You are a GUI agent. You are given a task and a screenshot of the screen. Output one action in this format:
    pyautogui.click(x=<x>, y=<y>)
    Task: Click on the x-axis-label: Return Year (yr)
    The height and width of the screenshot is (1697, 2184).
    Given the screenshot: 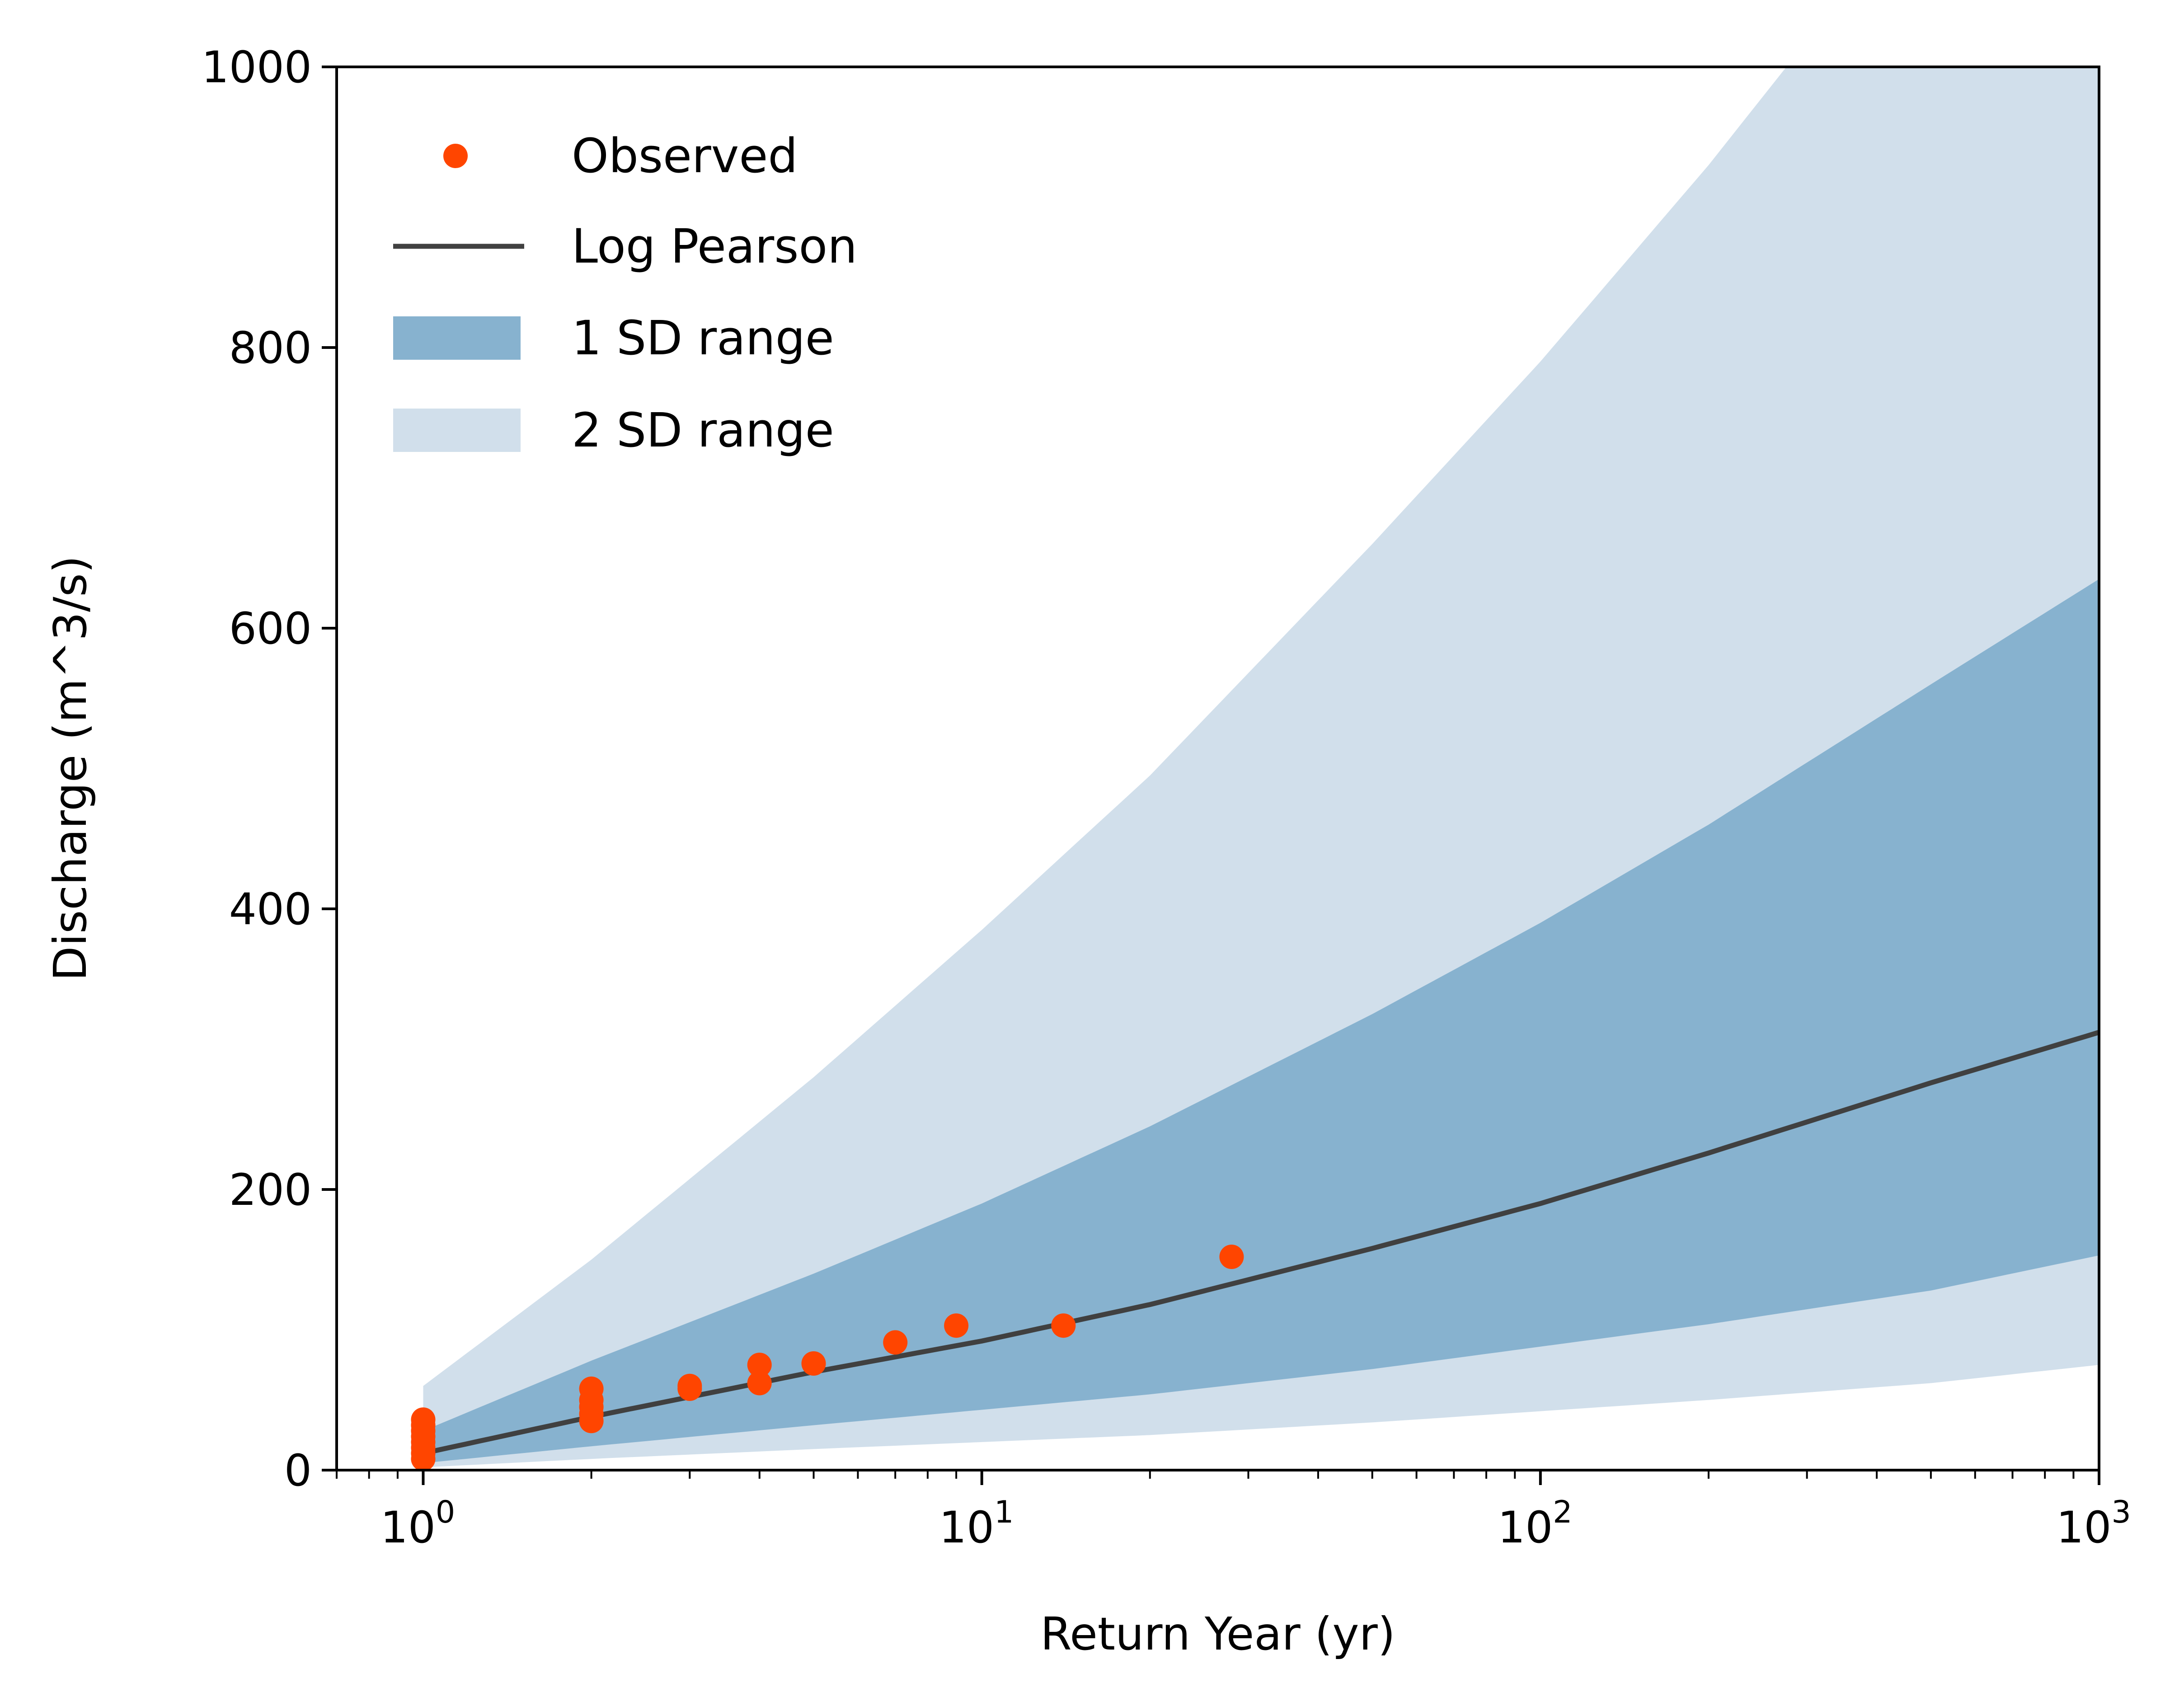 What is the action you would take?
    pyautogui.click(x=1217, y=1634)
    